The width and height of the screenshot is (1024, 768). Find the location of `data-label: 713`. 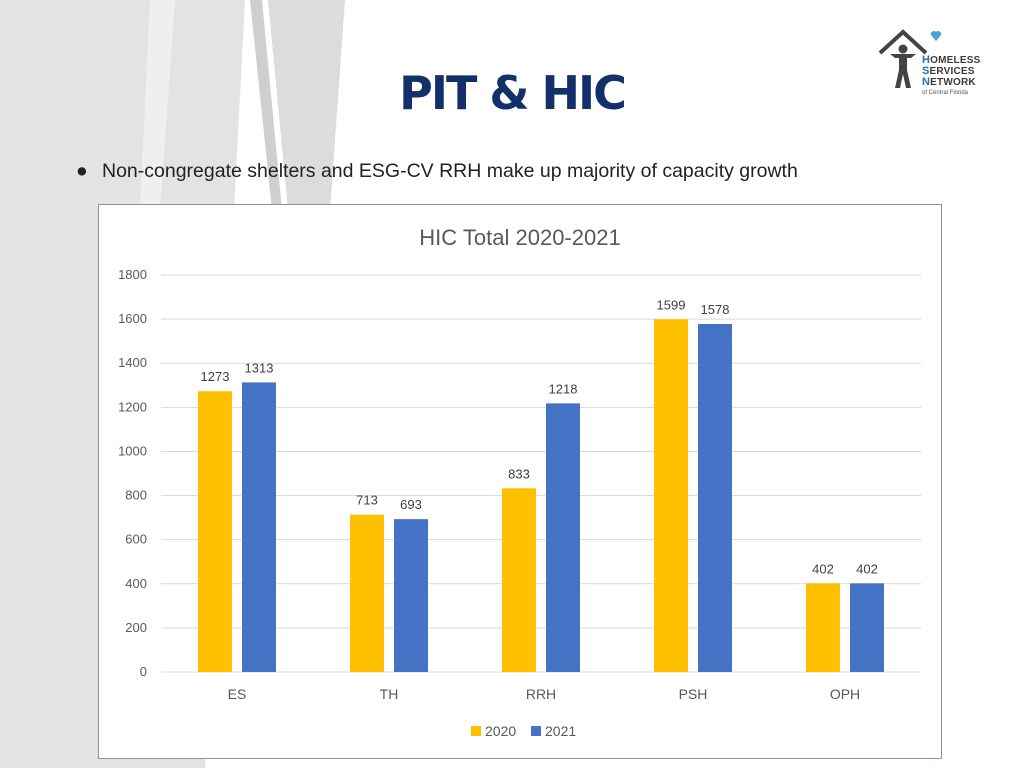

data-label: 713 is located at coordinates (367, 500).